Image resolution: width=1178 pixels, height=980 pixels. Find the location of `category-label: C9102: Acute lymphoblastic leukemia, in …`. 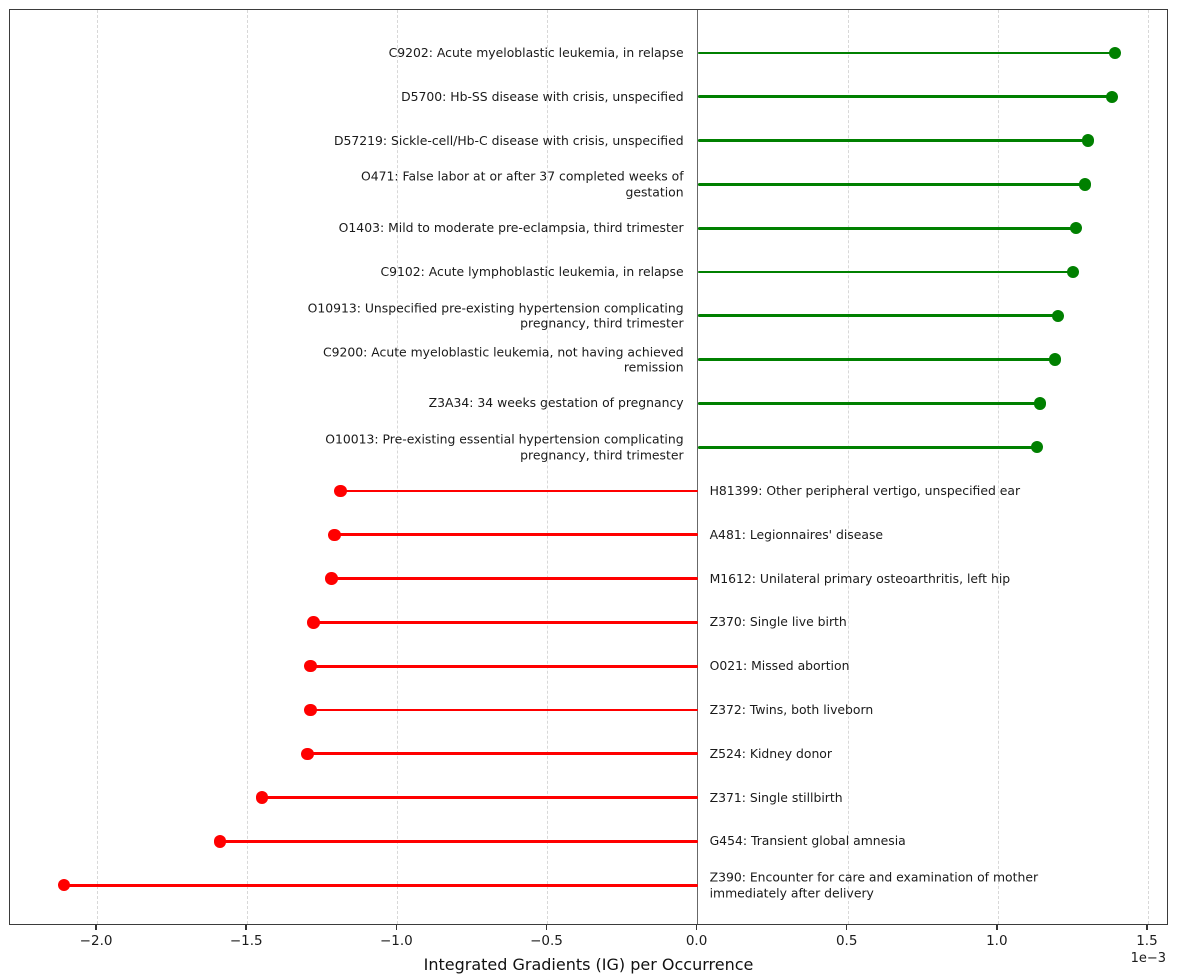

category-label: C9102: Acute lymphoblastic leukemia, in … is located at coordinates (532, 272).